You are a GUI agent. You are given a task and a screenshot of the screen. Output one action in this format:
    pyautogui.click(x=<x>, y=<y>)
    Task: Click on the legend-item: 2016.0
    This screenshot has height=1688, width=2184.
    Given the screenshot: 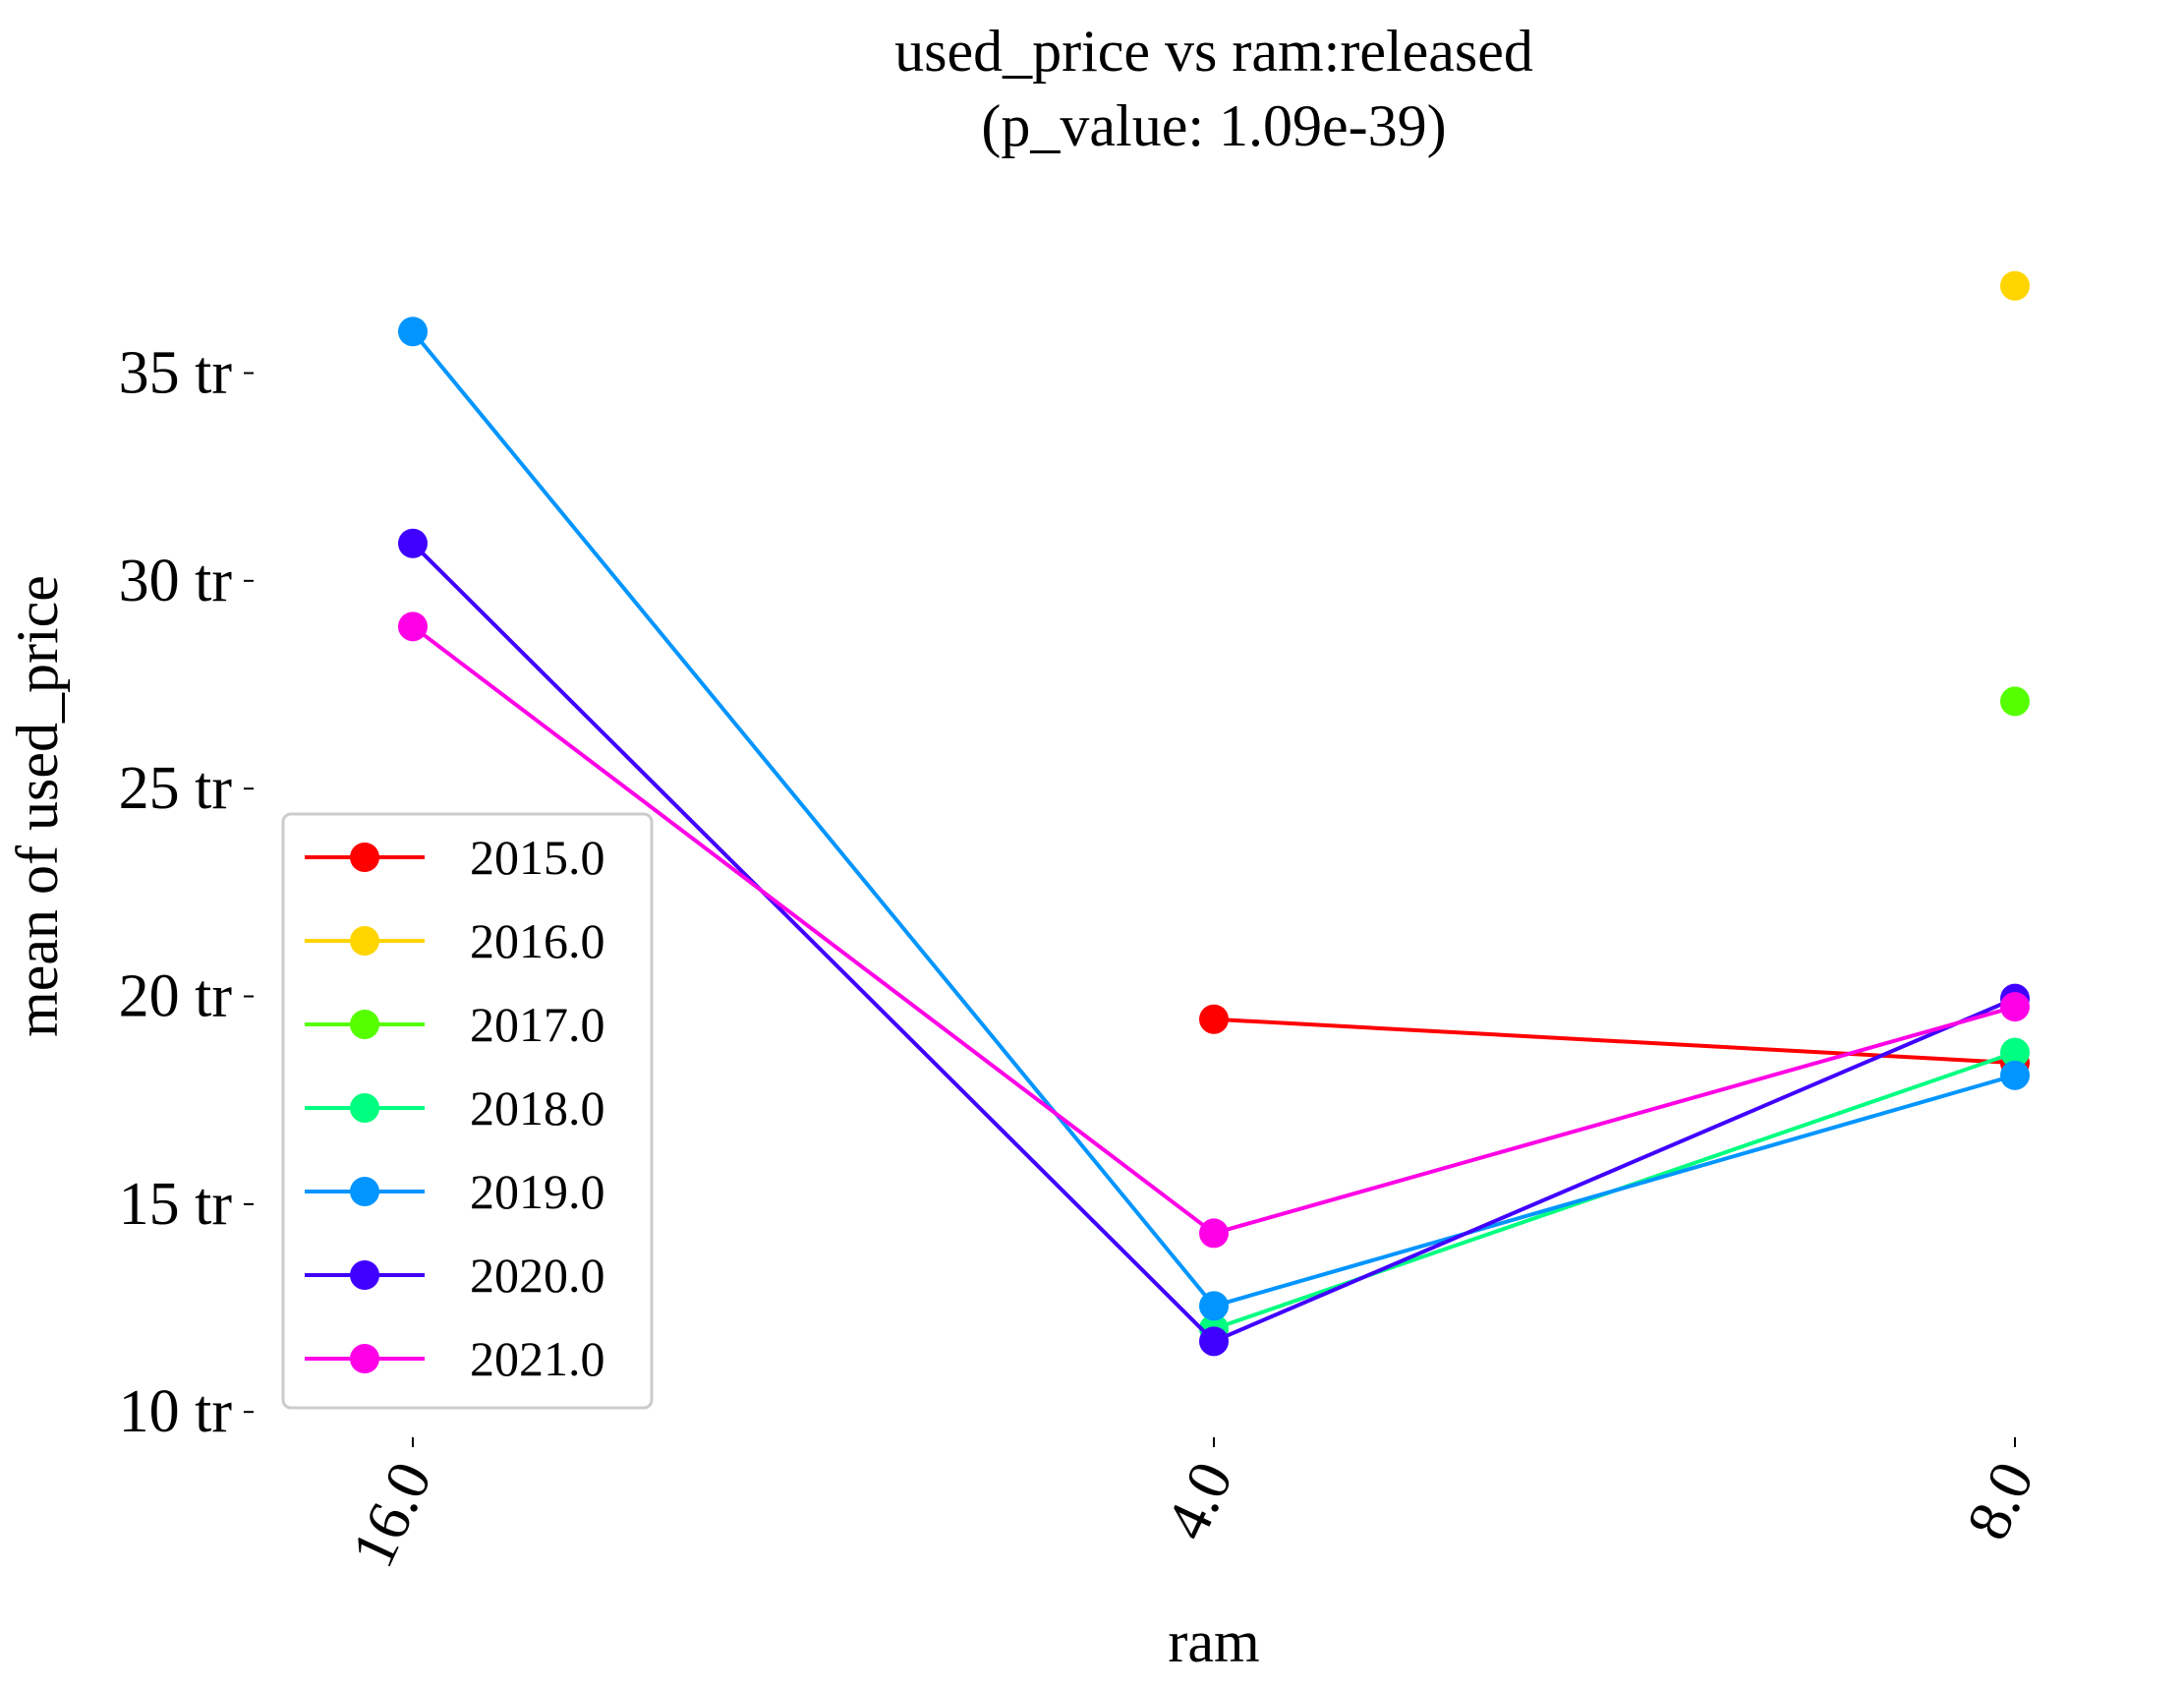 What is the action you would take?
    pyautogui.click(x=455, y=940)
    